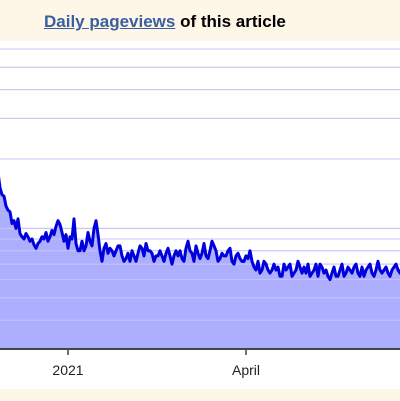  Describe the element at coordinates (110, 21) in the screenshot. I see `daily-pageviews-link: Daily pageviews` at that location.